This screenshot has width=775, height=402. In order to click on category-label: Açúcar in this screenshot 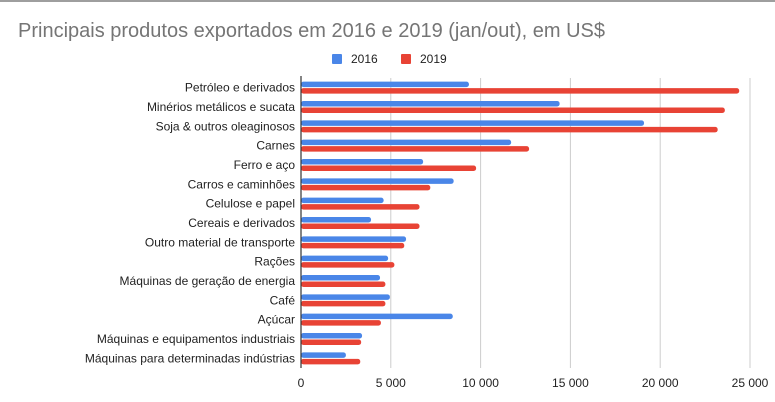, I will do `click(276, 320)`.